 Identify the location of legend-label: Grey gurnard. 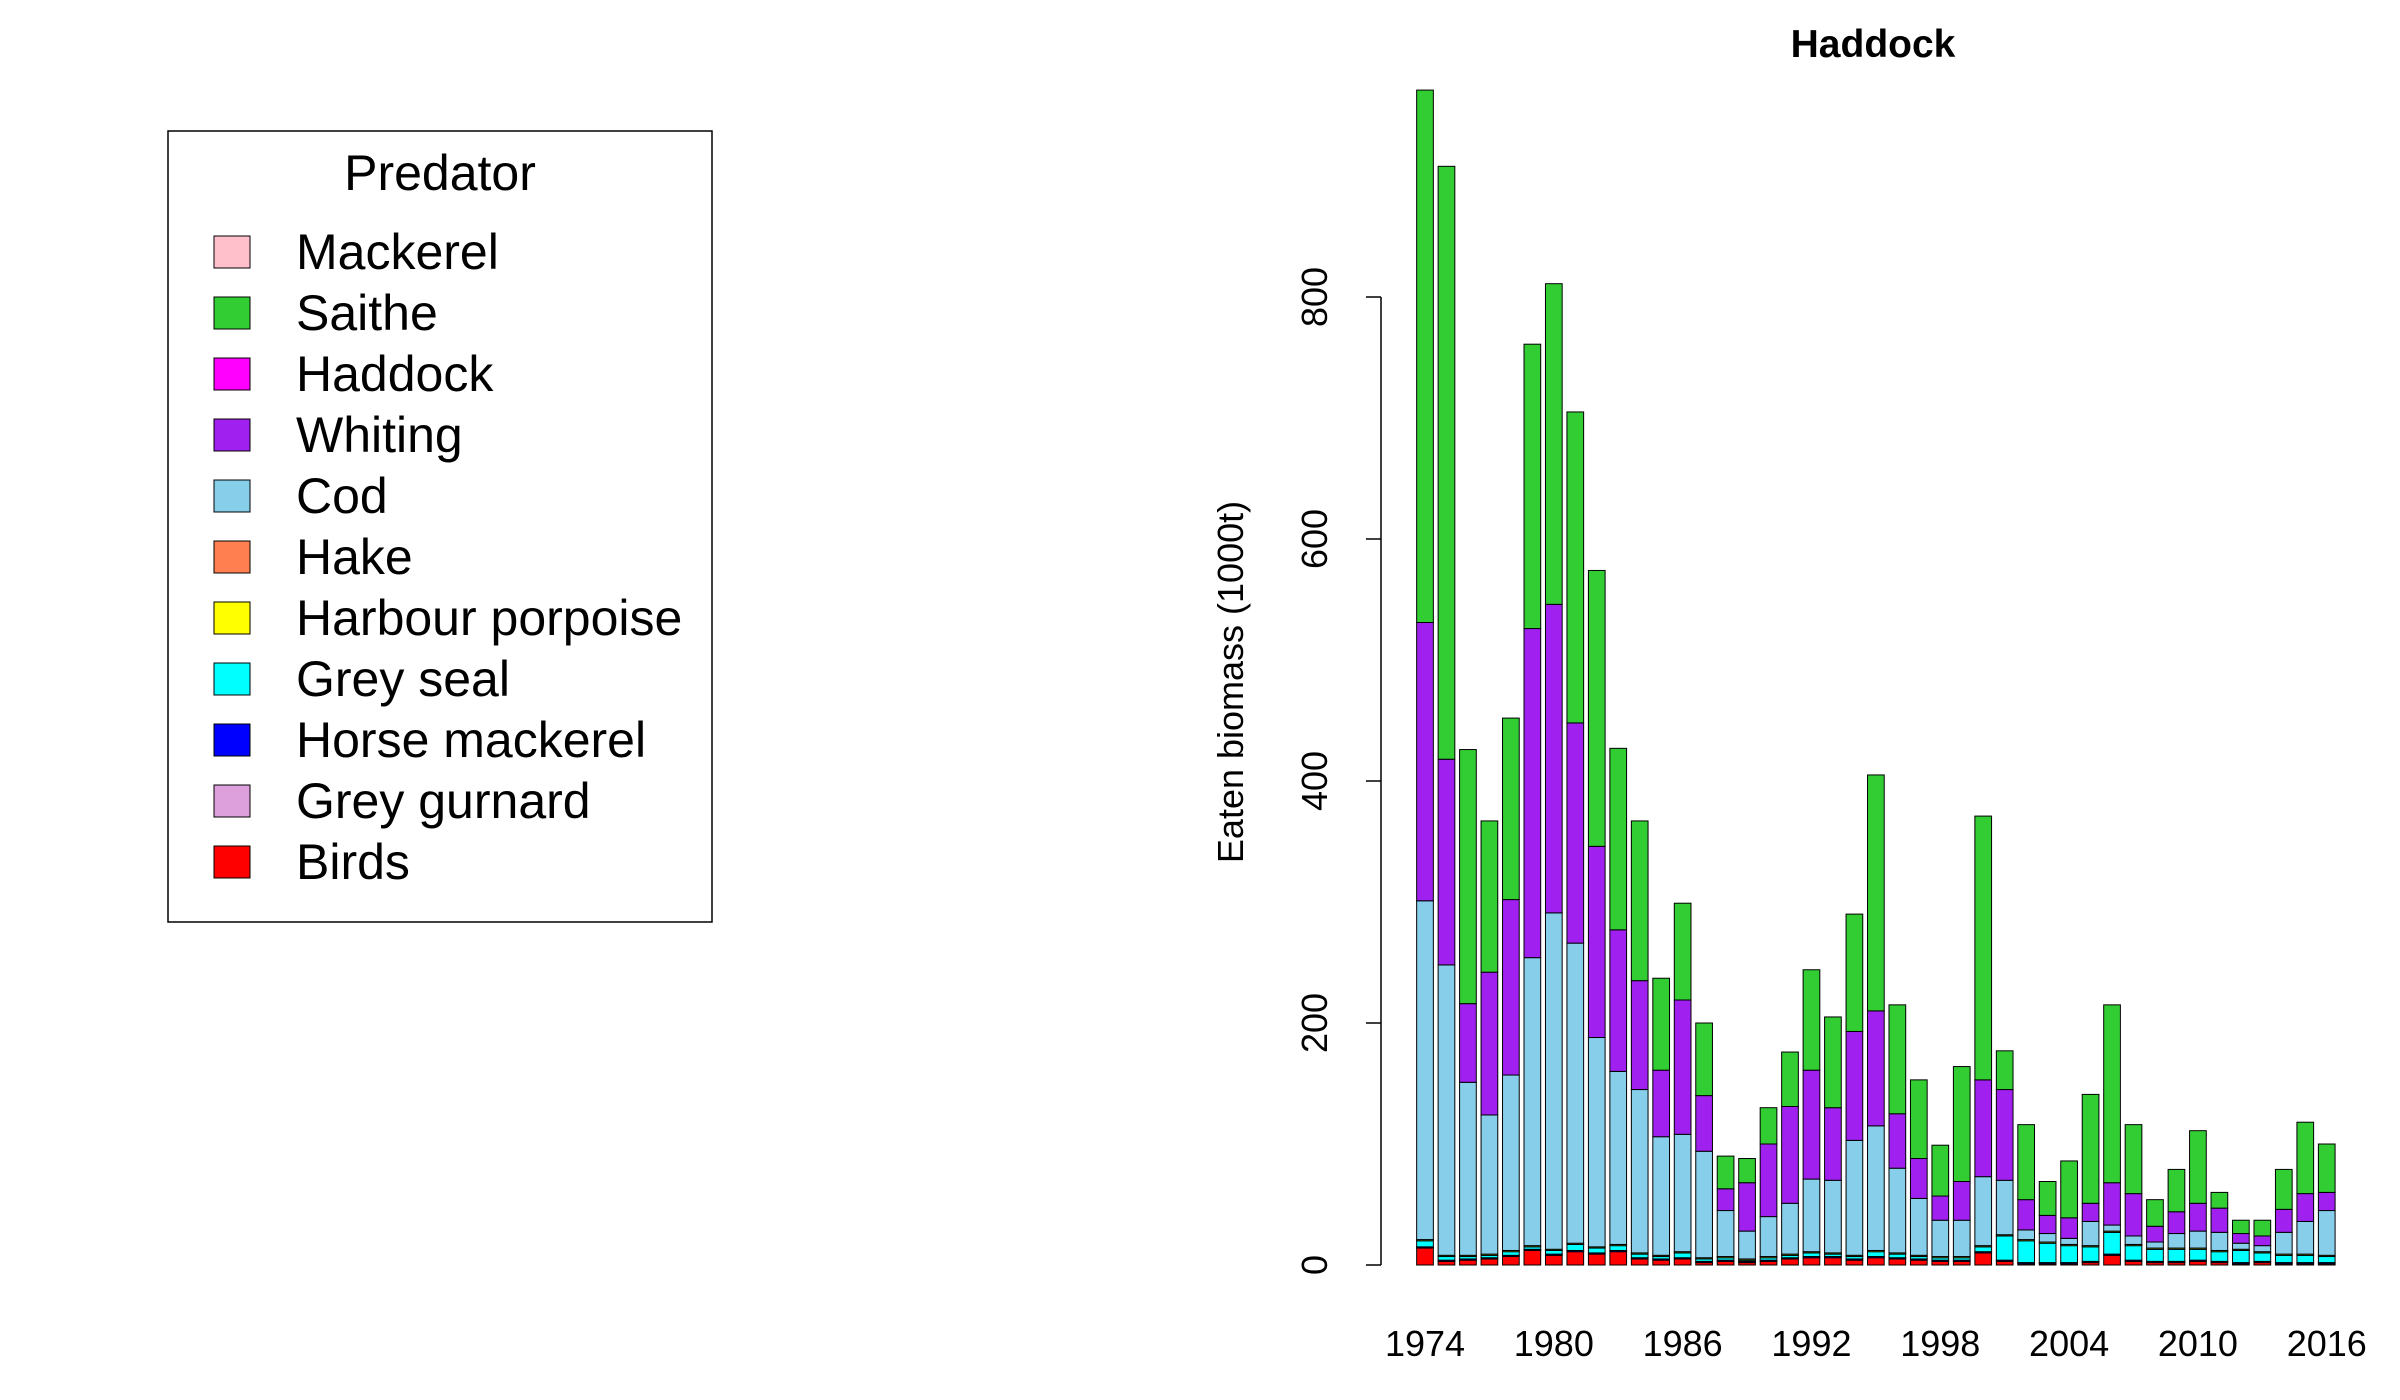
(443, 801).